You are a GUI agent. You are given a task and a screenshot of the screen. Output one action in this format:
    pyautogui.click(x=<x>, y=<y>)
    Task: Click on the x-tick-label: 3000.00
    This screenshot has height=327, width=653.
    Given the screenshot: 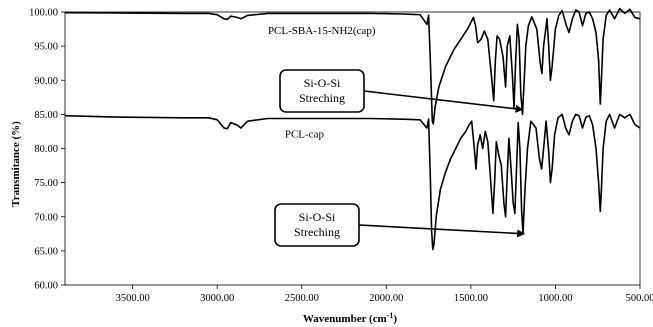 What is the action you would take?
    pyautogui.click(x=217, y=298)
    